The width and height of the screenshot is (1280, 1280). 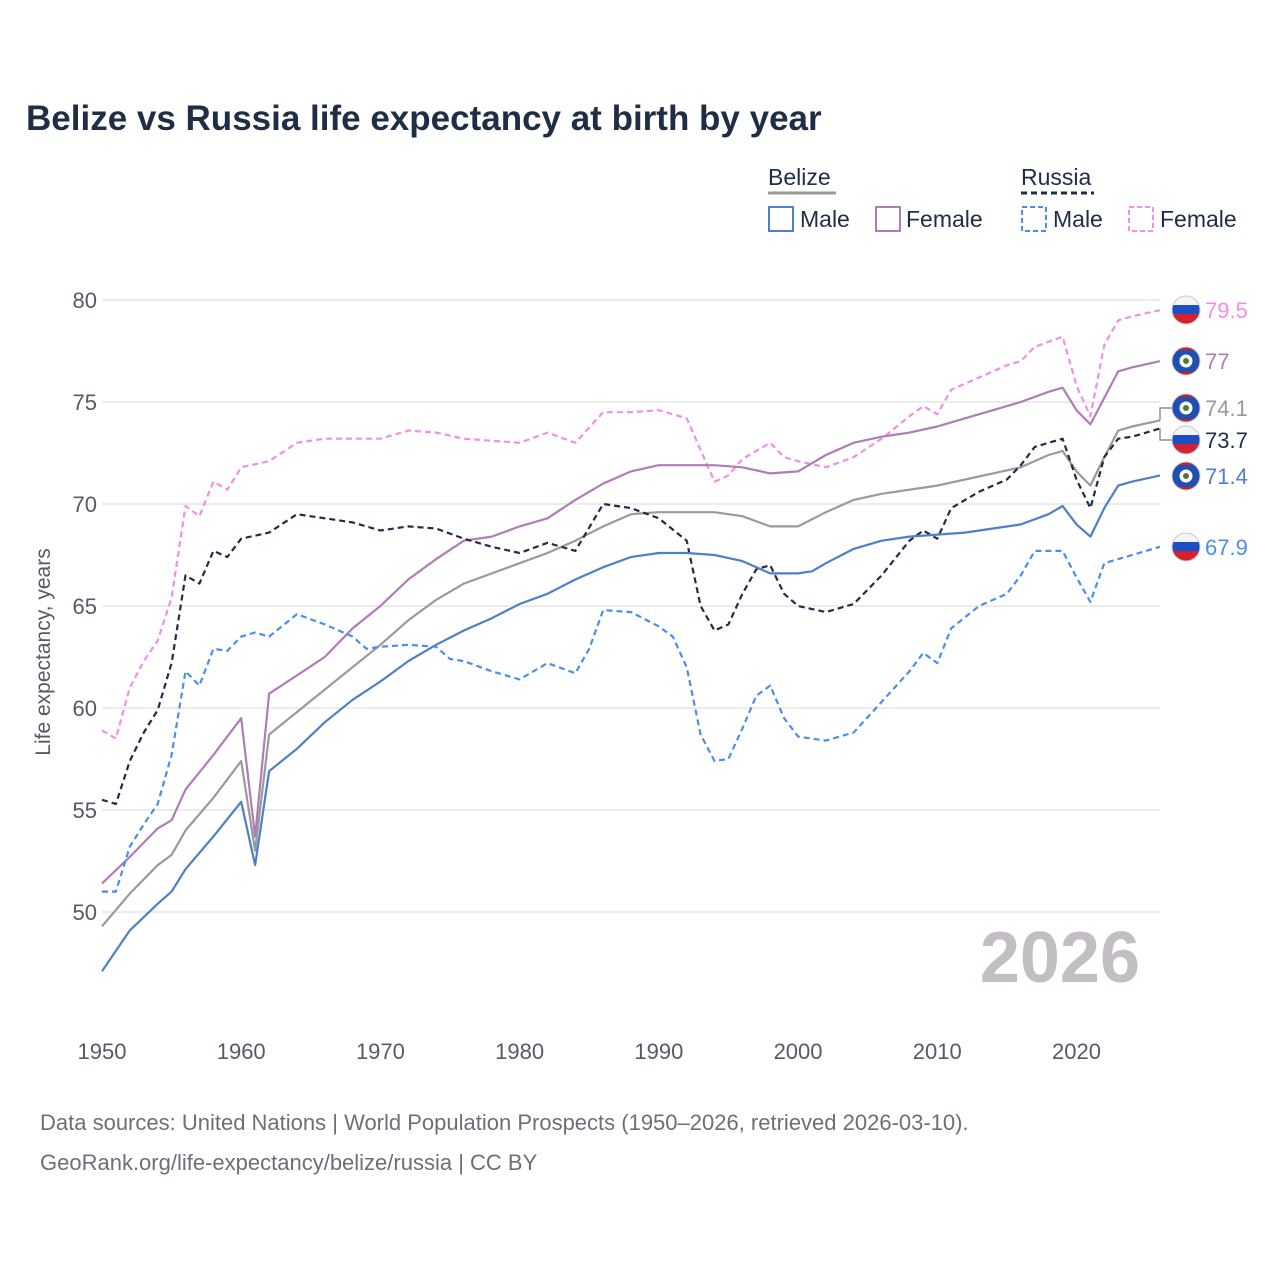 I want to click on y-tick-60: 60, so click(x=85, y=708).